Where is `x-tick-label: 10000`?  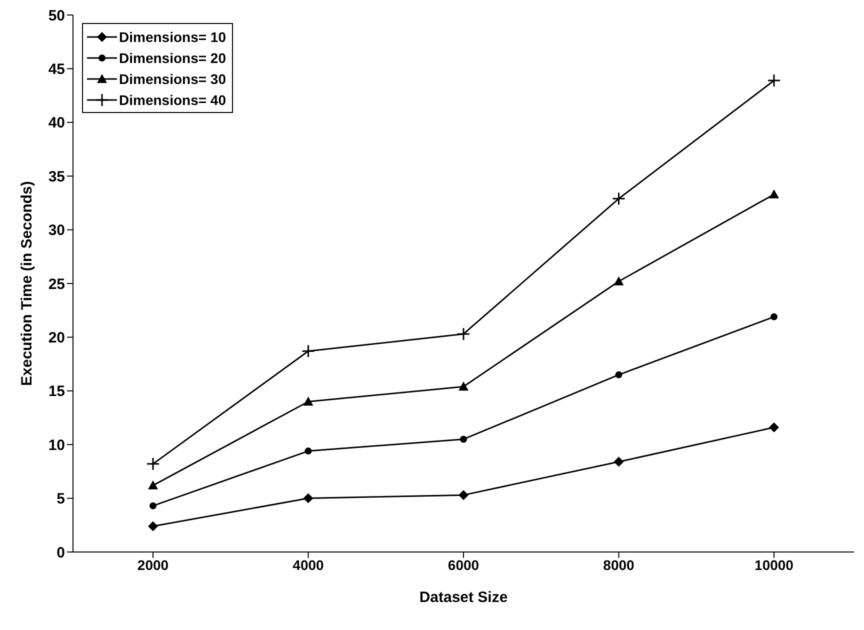
x-tick-label: 10000 is located at coordinates (774, 564).